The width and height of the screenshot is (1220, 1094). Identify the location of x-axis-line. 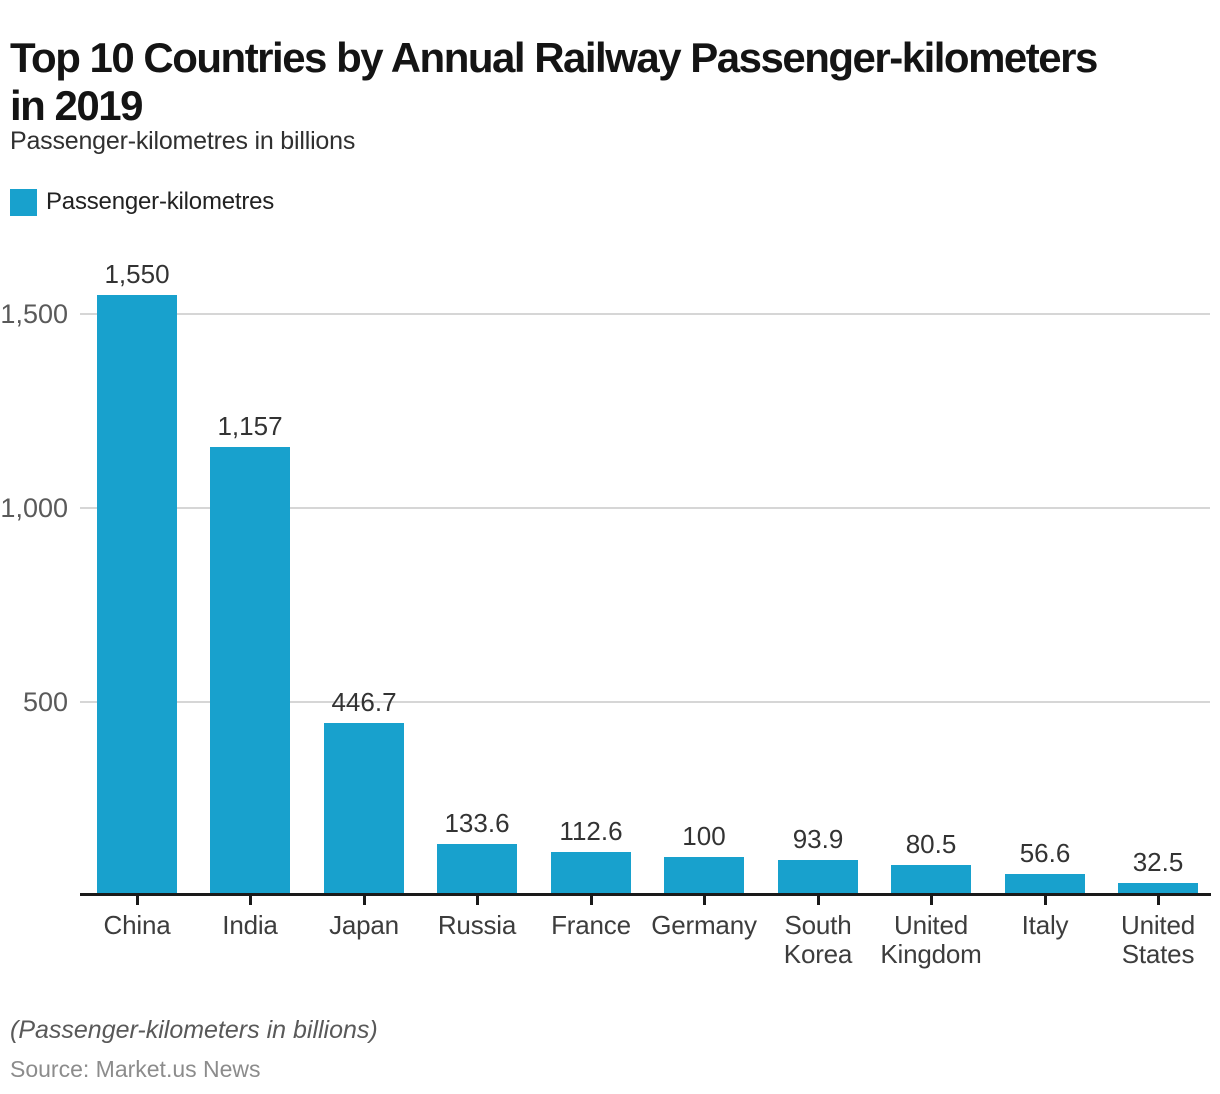
(645, 894).